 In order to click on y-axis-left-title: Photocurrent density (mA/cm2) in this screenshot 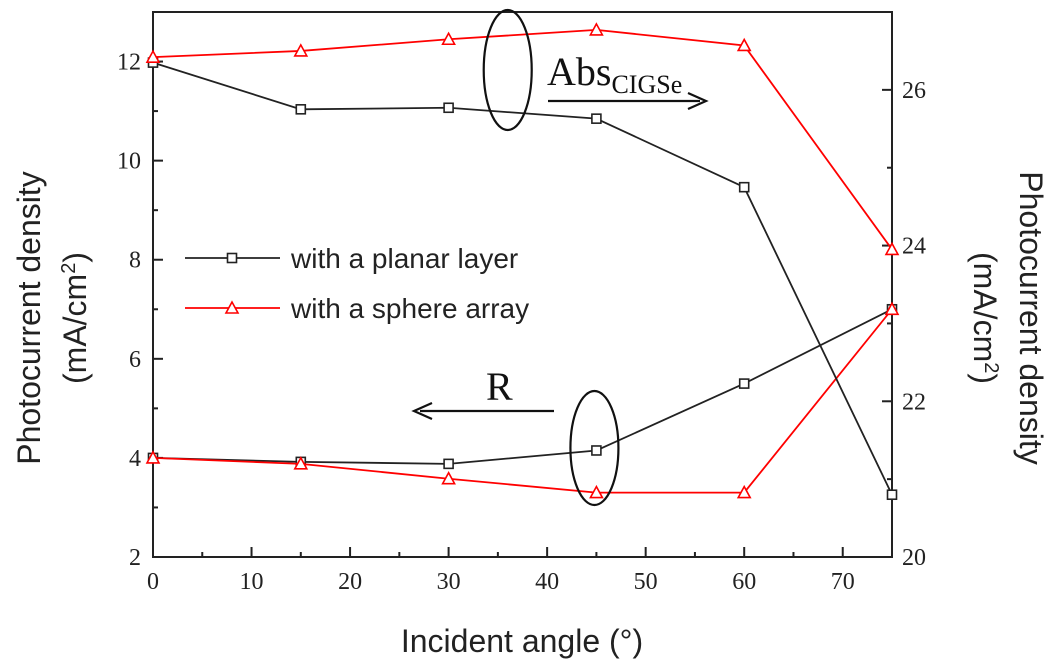, I will do `click(52, 318)`.